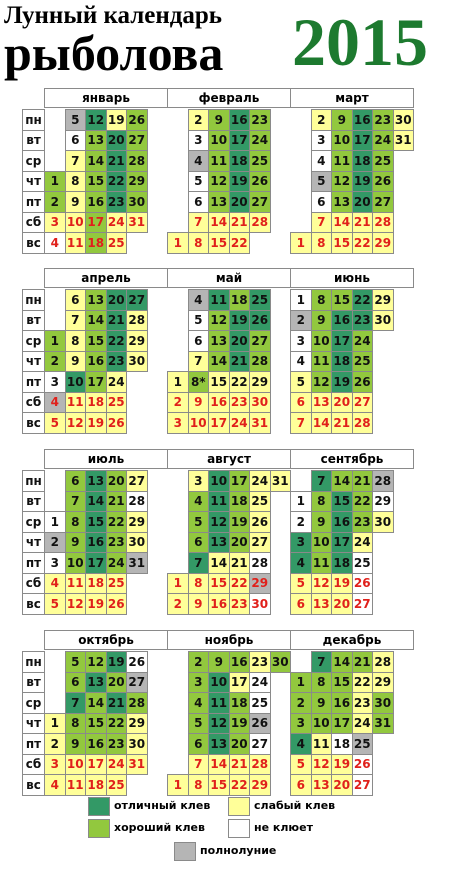 The width and height of the screenshot is (460, 869). Describe the element at coordinates (55, 542) in the screenshot. I see `day-cell: 2` at that location.